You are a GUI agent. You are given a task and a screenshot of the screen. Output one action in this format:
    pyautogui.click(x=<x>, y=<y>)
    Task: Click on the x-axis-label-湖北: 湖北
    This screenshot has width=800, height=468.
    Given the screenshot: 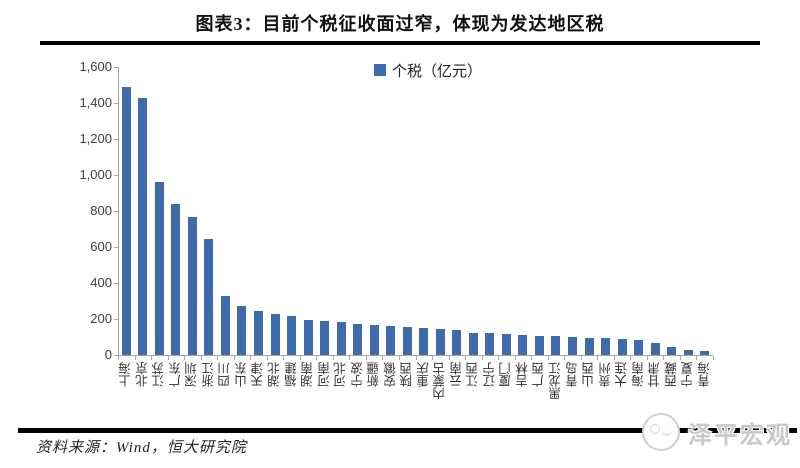 What is the action you would take?
    pyautogui.click(x=275, y=374)
    